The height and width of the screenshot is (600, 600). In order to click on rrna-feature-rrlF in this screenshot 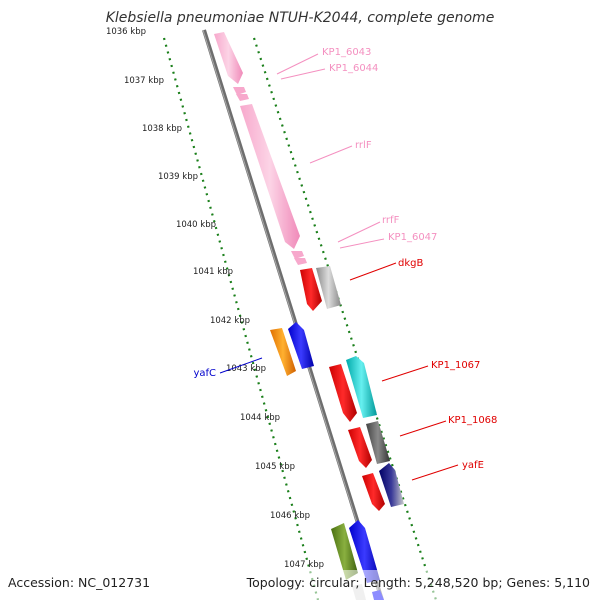, I will do `click(270, 176)`.